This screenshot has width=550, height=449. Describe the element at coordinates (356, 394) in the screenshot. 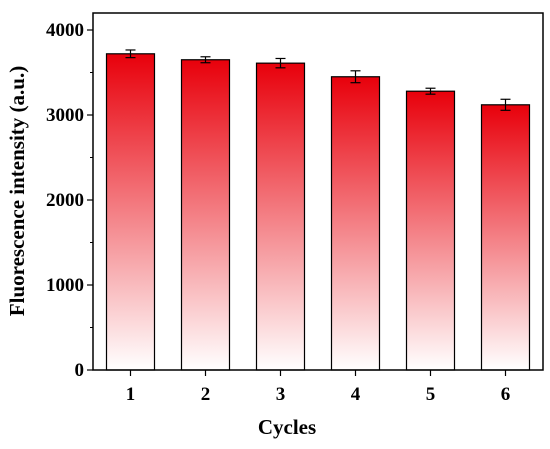

I see `x-tick-label: 4` at that location.